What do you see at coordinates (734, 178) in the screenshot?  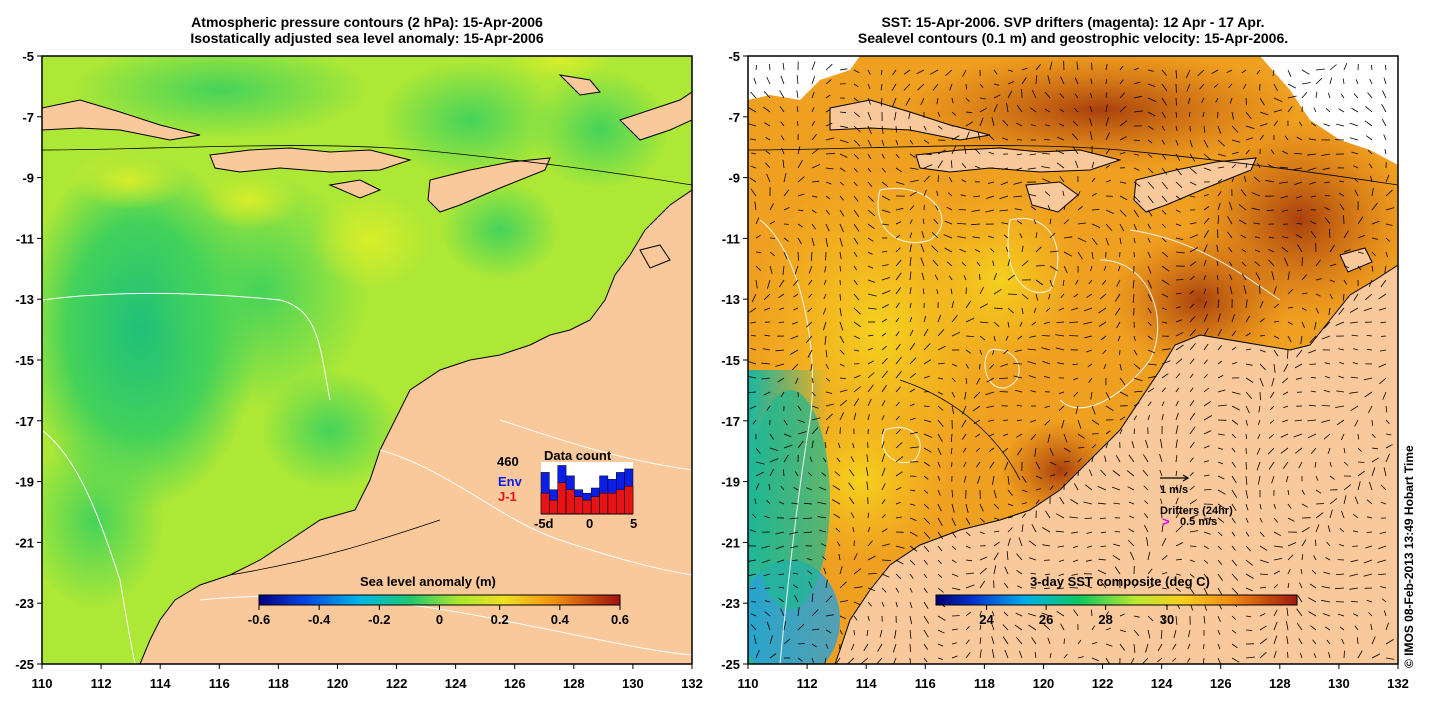 I see `right-y-tick-label: -9` at bounding box center [734, 178].